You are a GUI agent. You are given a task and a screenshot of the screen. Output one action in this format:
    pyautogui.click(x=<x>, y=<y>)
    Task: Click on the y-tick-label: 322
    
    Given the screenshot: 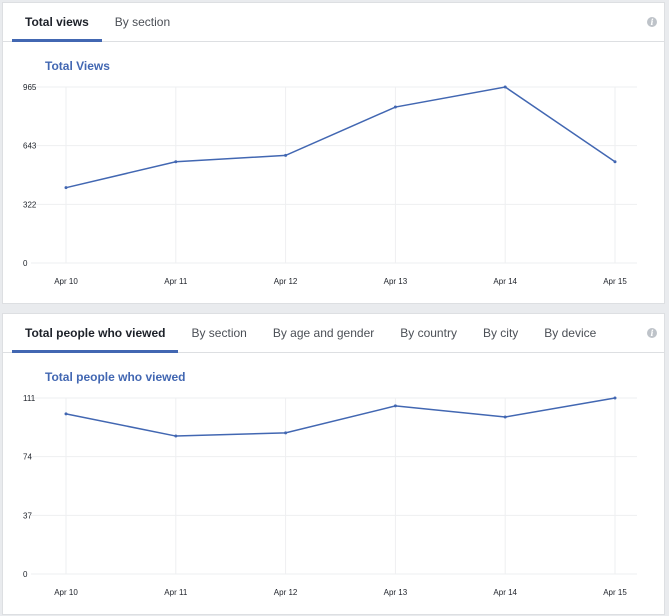 What is the action you would take?
    pyautogui.click(x=30, y=204)
    